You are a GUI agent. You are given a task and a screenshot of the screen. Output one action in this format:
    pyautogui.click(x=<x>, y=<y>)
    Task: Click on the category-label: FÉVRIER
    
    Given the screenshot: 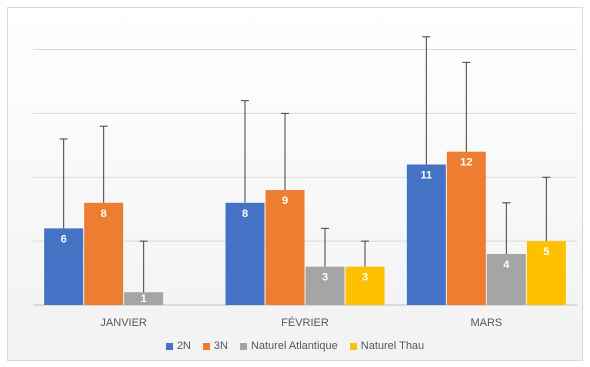 What is the action you would take?
    pyautogui.click(x=305, y=322)
    